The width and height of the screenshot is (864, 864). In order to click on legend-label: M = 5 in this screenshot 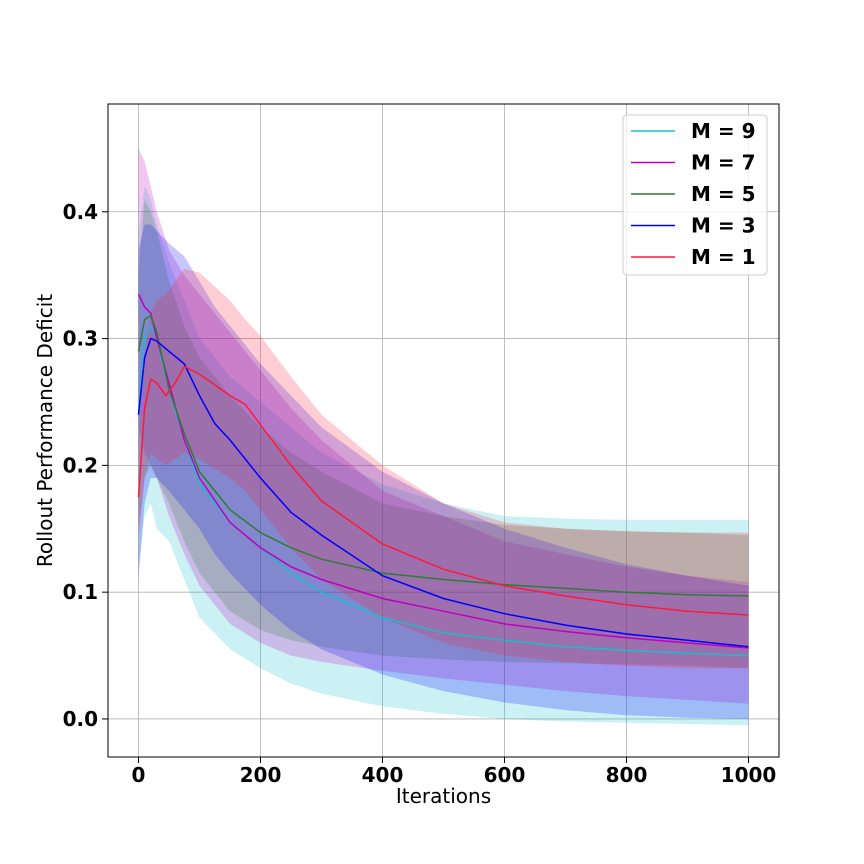, I will do `click(723, 194)`.